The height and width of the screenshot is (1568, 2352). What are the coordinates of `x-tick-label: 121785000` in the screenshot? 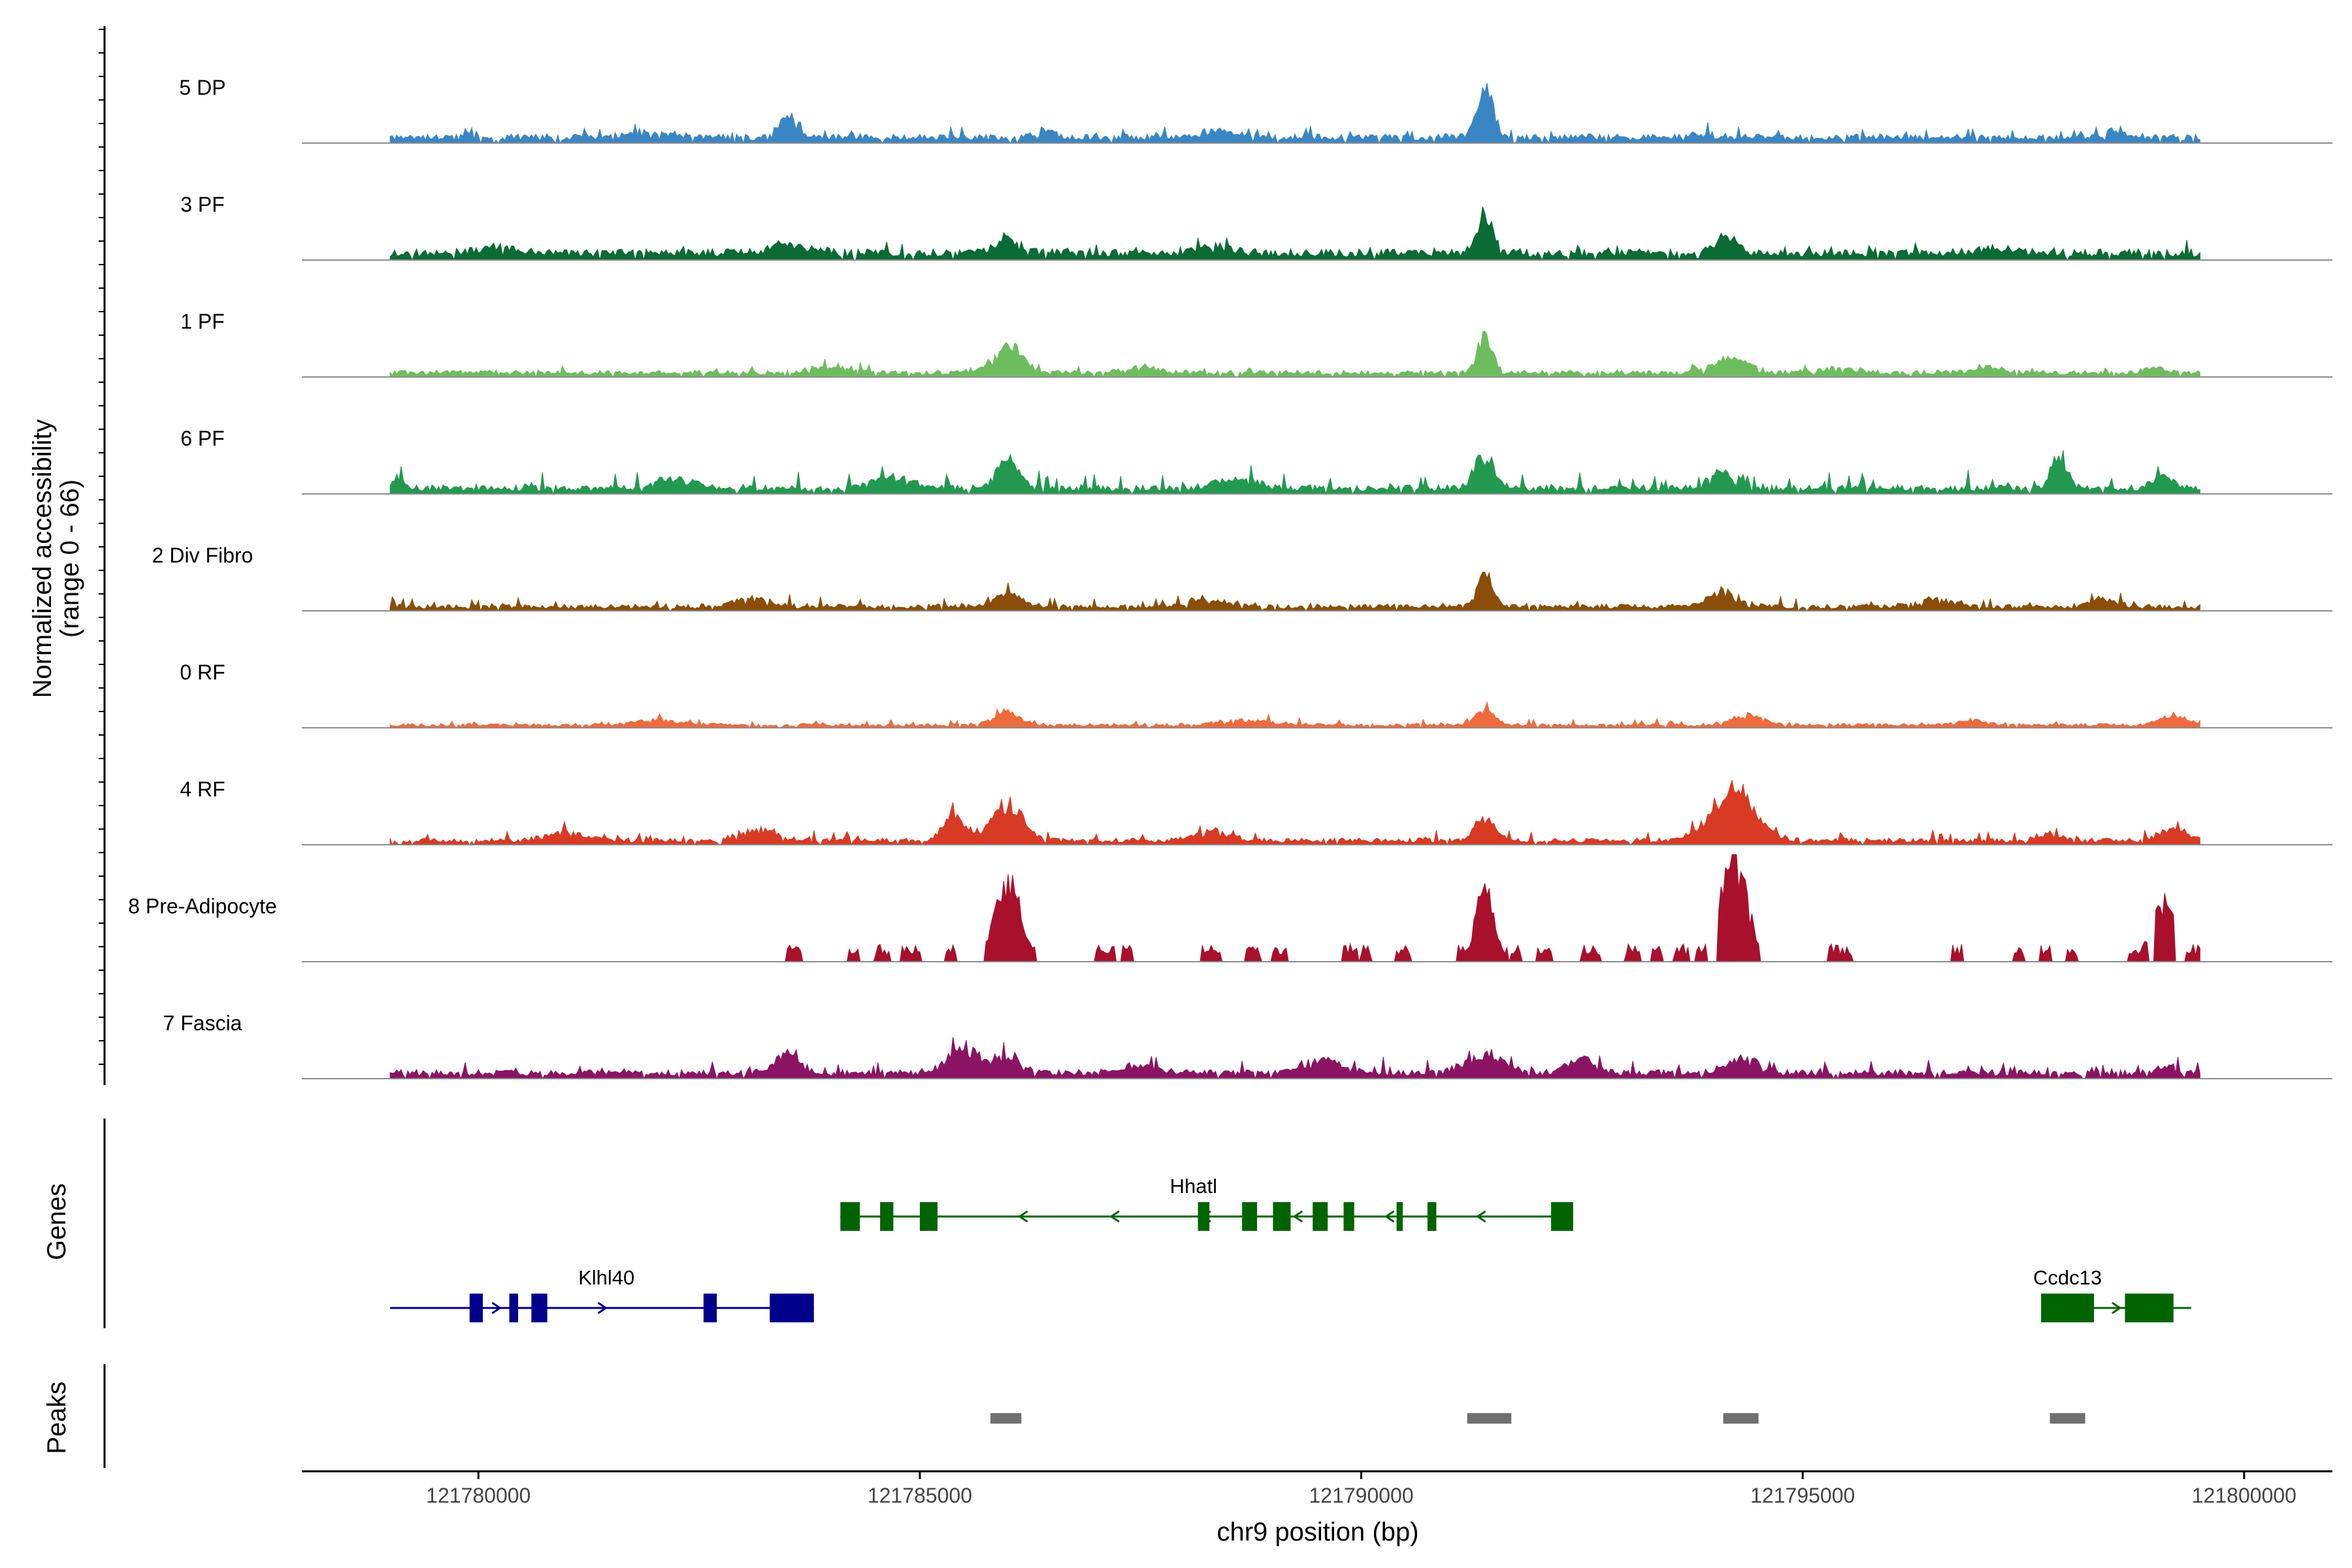 It's located at (920, 1495).